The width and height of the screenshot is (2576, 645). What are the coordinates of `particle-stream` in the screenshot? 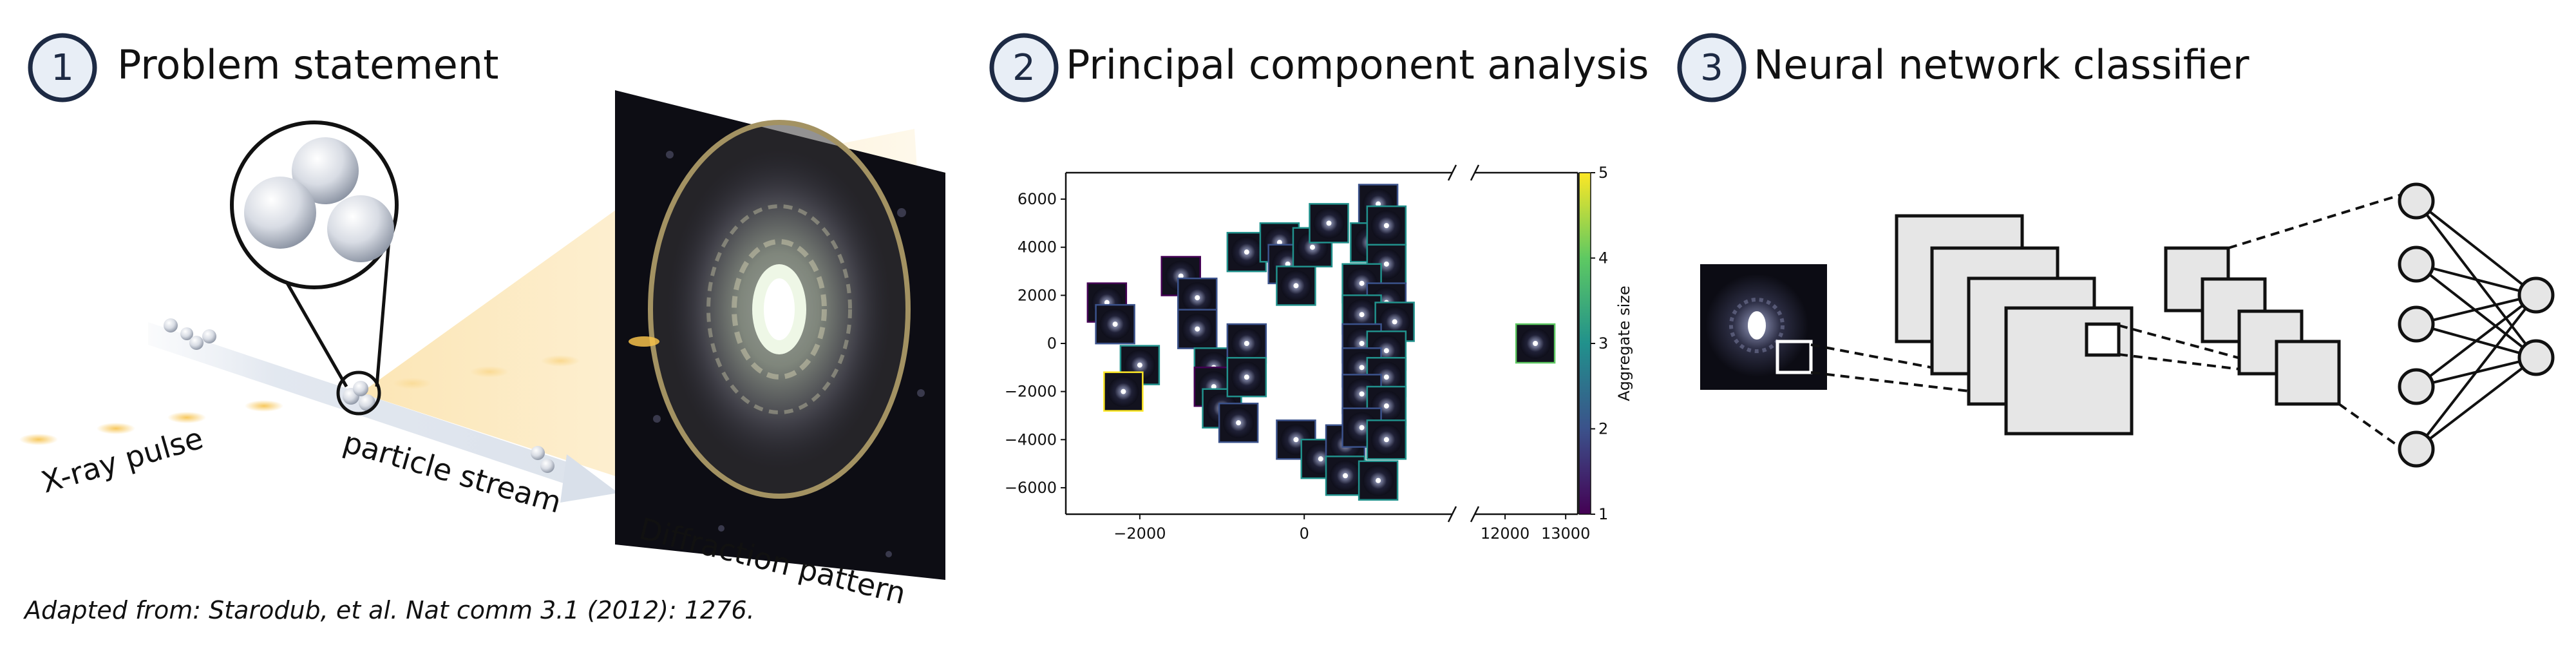 It's located at (383, 411).